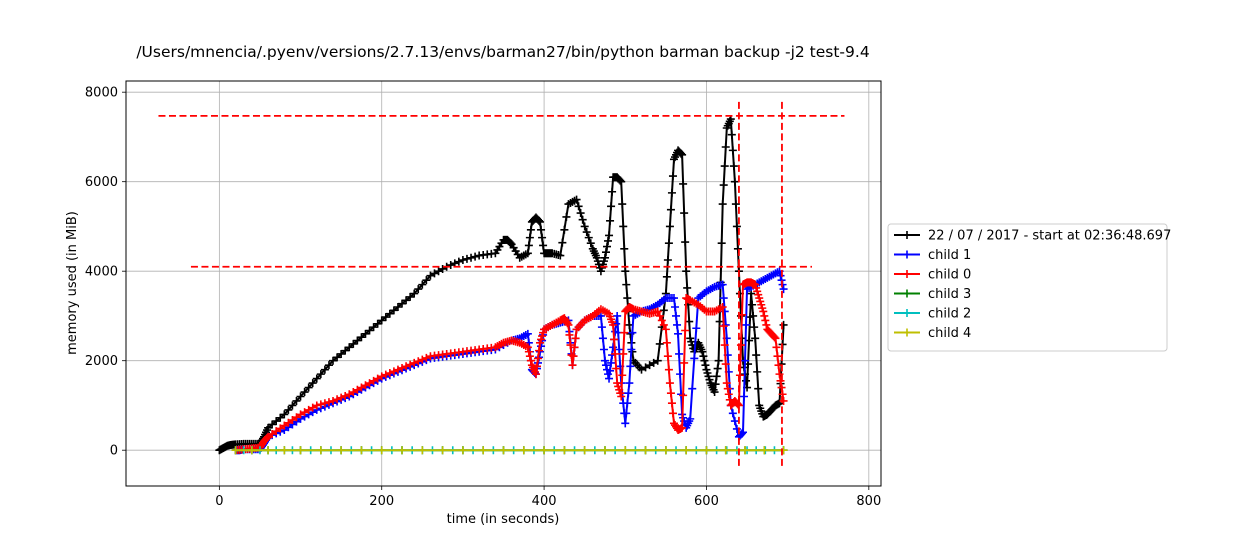  I want to click on legend-frame, so click(1027, 287).